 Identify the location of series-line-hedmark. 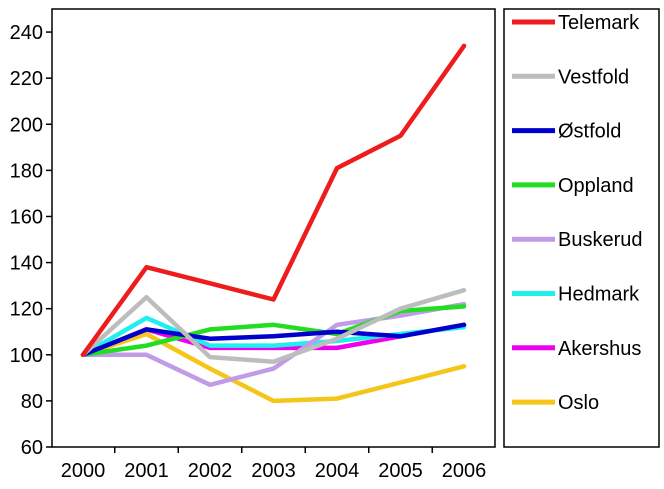
(273, 336).